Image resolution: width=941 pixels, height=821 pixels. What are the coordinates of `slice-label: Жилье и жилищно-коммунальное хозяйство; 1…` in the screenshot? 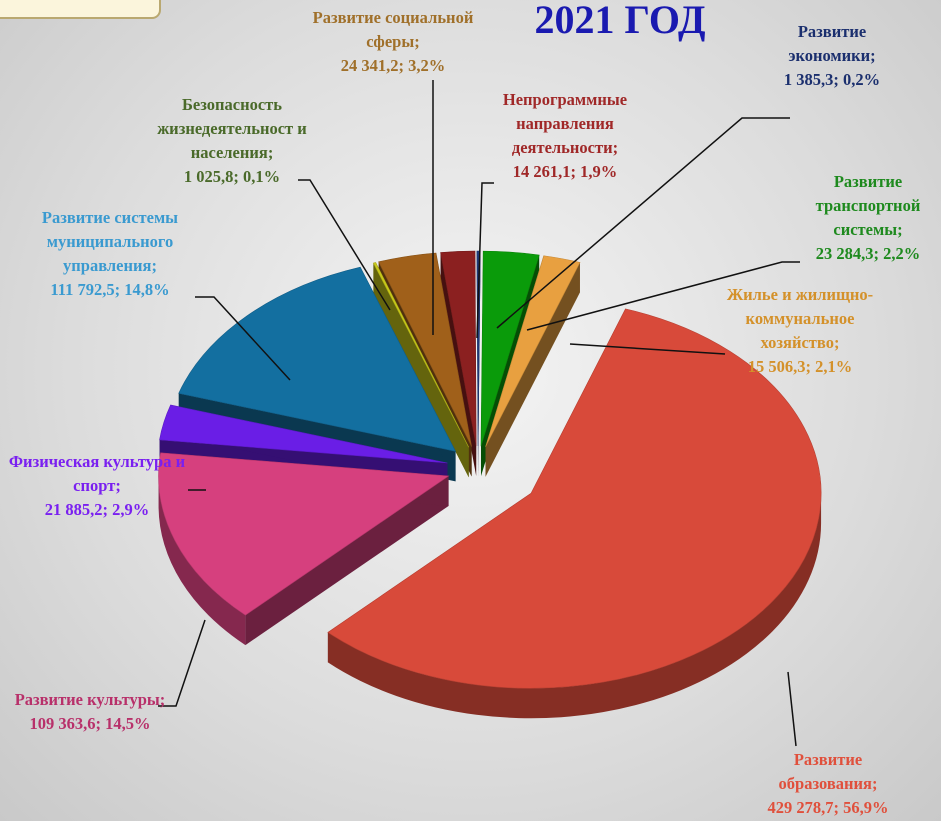 It's located at (800, 331).